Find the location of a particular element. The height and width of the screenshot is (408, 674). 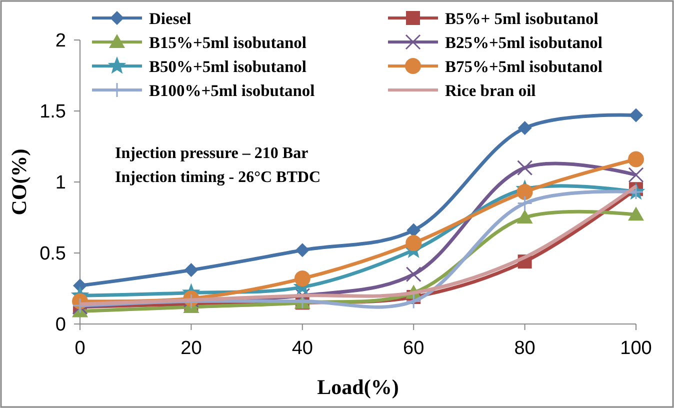

legend-label: Rice bran oil is located at coordinates (490, 90).